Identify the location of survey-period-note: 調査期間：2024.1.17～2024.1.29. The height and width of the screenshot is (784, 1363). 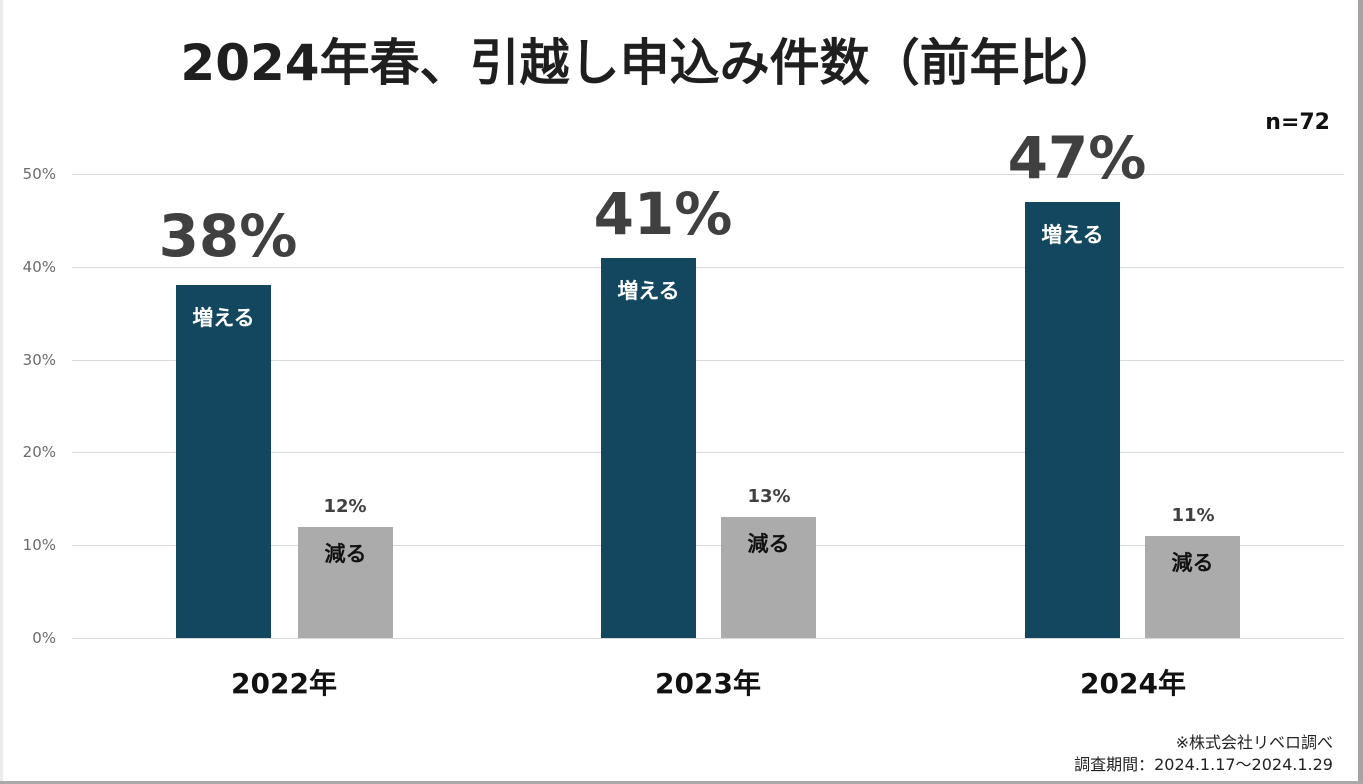
(1203, 764).